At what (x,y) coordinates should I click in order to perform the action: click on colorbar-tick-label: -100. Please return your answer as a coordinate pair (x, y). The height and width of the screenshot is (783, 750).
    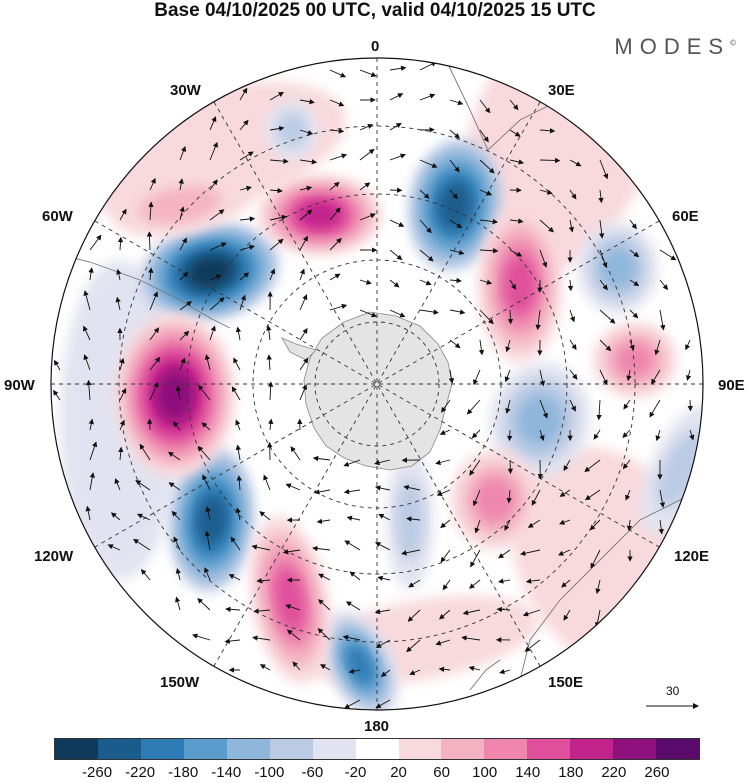
    Looking at the image, I should click on (269, 772).